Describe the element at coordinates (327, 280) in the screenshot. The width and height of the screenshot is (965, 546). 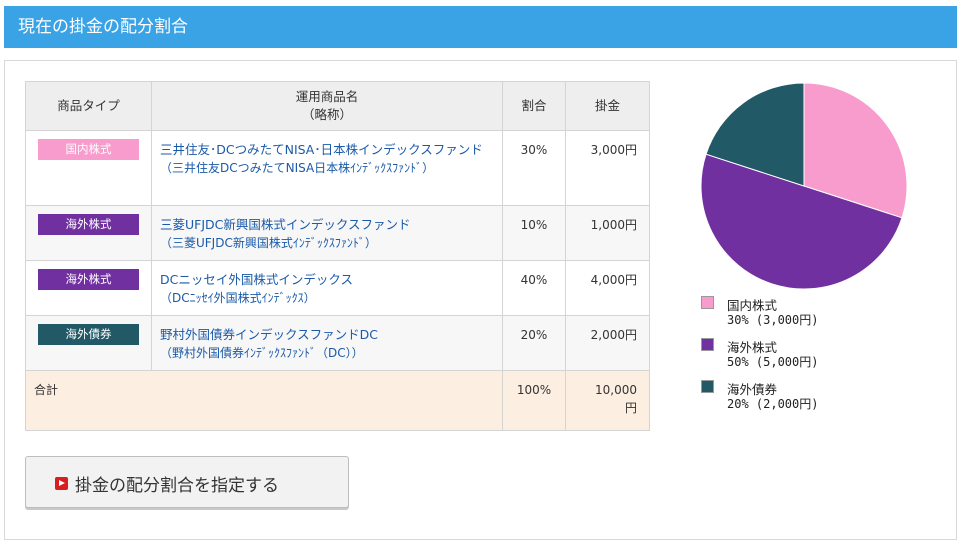
I see `fund-name-link: DCニッセイ外国株式インデックス` at that location.